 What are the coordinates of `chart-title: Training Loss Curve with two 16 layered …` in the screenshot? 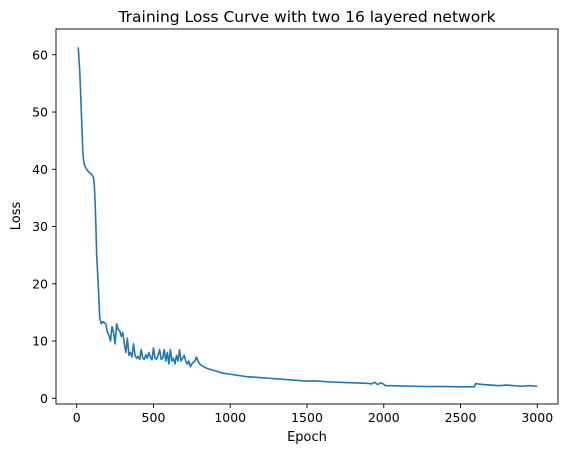 It's located at (306, 17).